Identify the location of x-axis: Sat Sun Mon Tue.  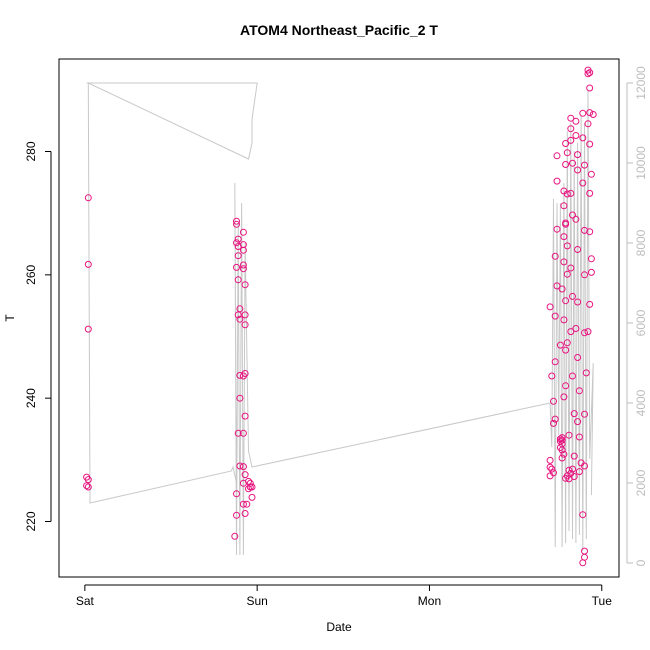
(344, 596).